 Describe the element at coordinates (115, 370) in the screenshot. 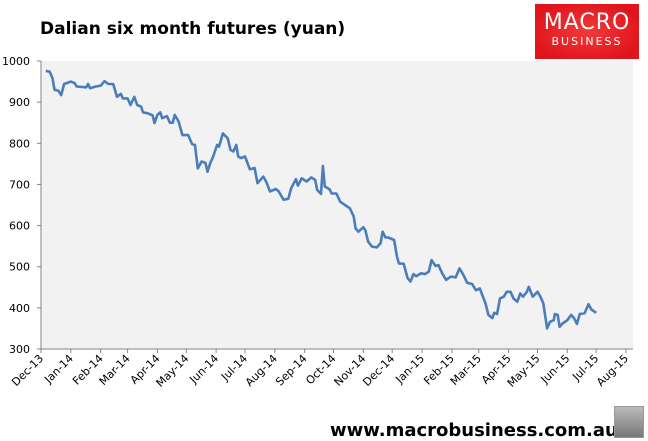

I see `x-tick-label: Mar-14` at that location.